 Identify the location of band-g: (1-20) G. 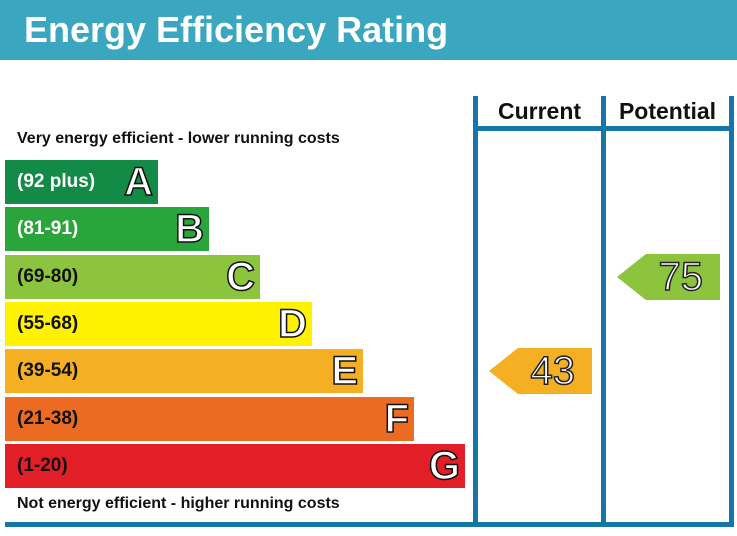
(235, 466).